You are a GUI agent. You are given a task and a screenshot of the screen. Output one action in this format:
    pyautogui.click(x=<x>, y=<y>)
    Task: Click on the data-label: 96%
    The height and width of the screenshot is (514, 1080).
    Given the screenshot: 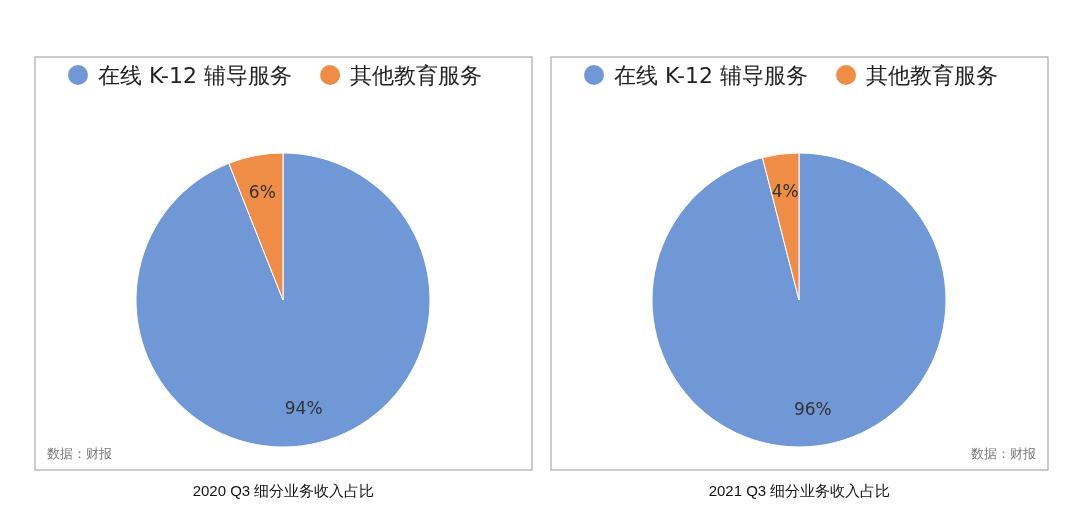 What is the action you would take?
    pyautogui.click(x=812, y=409)
    